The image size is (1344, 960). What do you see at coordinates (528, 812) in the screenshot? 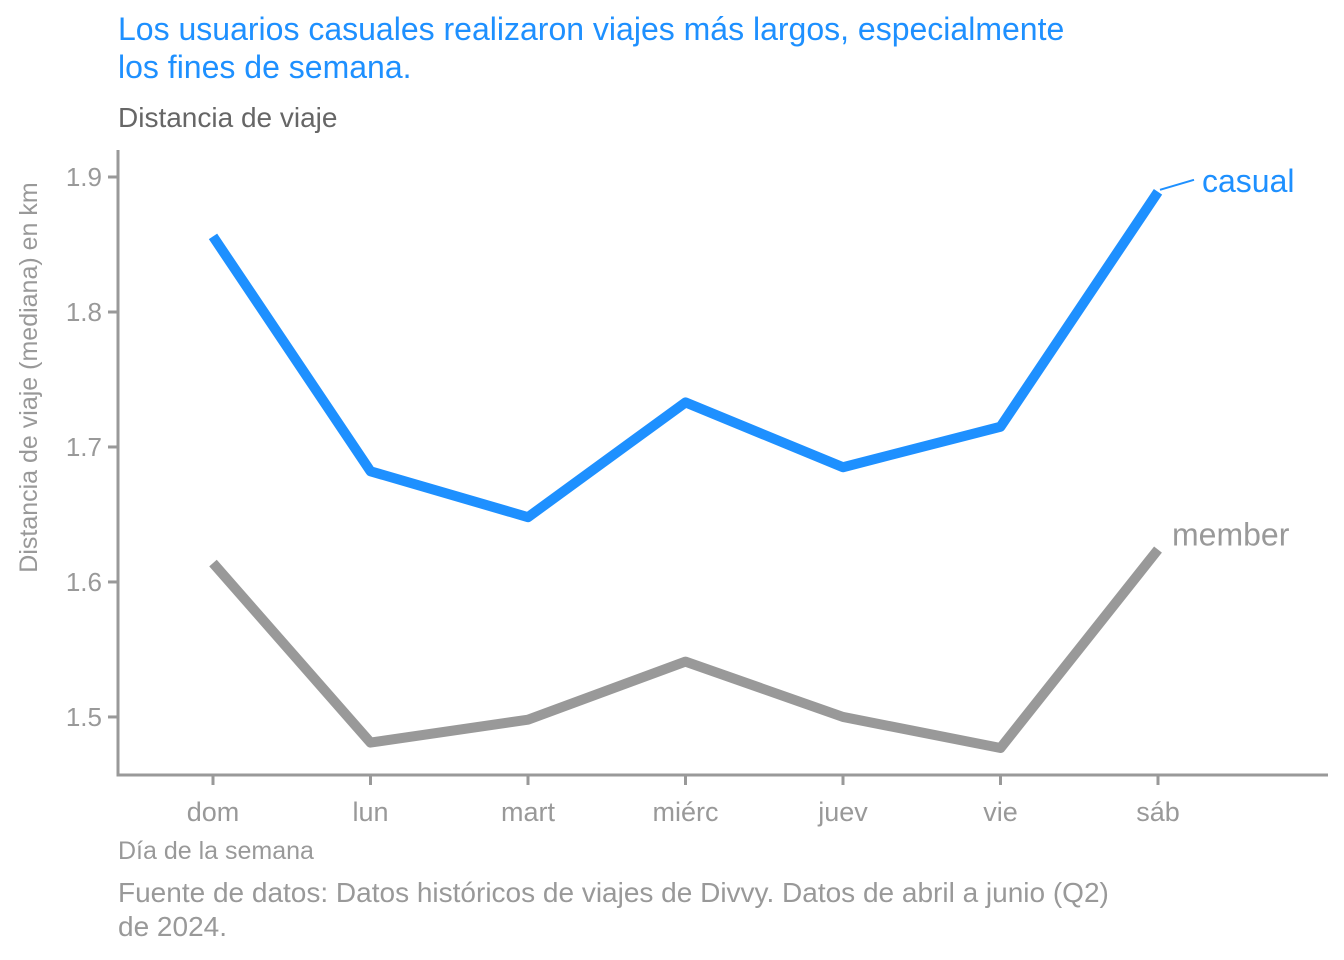
I see `x-tick-label: mart` at bounding box center [528, 812].